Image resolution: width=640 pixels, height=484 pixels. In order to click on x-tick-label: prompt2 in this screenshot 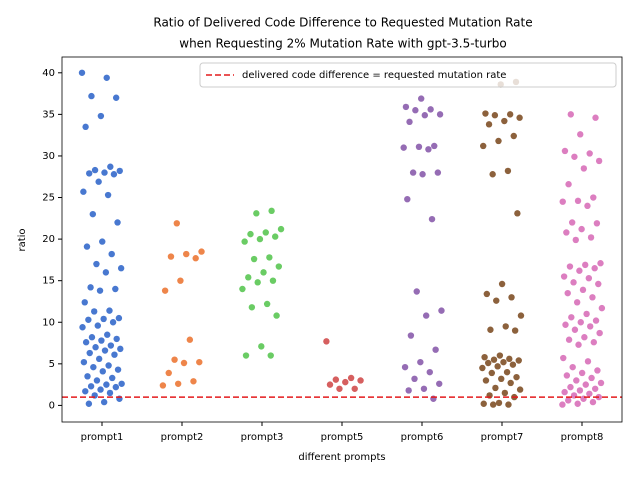, I will do `click(182, 437)`.